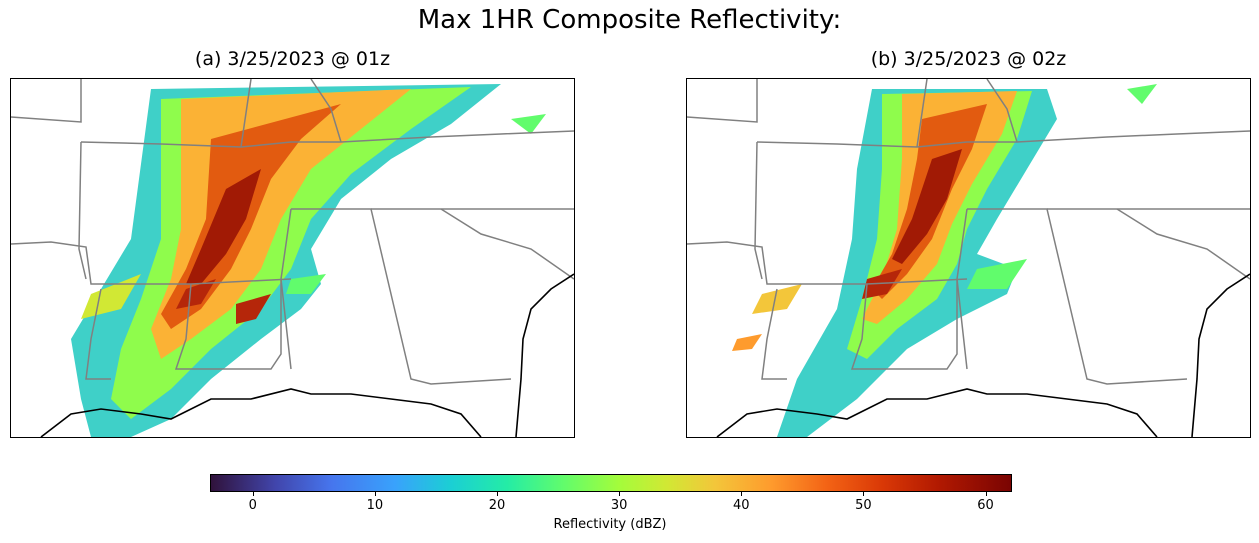 The width and height of the screenshot is (1259, 543). I want to click on figure-title: Max 1HR Composite Reflectivity:, so click(629, 20).